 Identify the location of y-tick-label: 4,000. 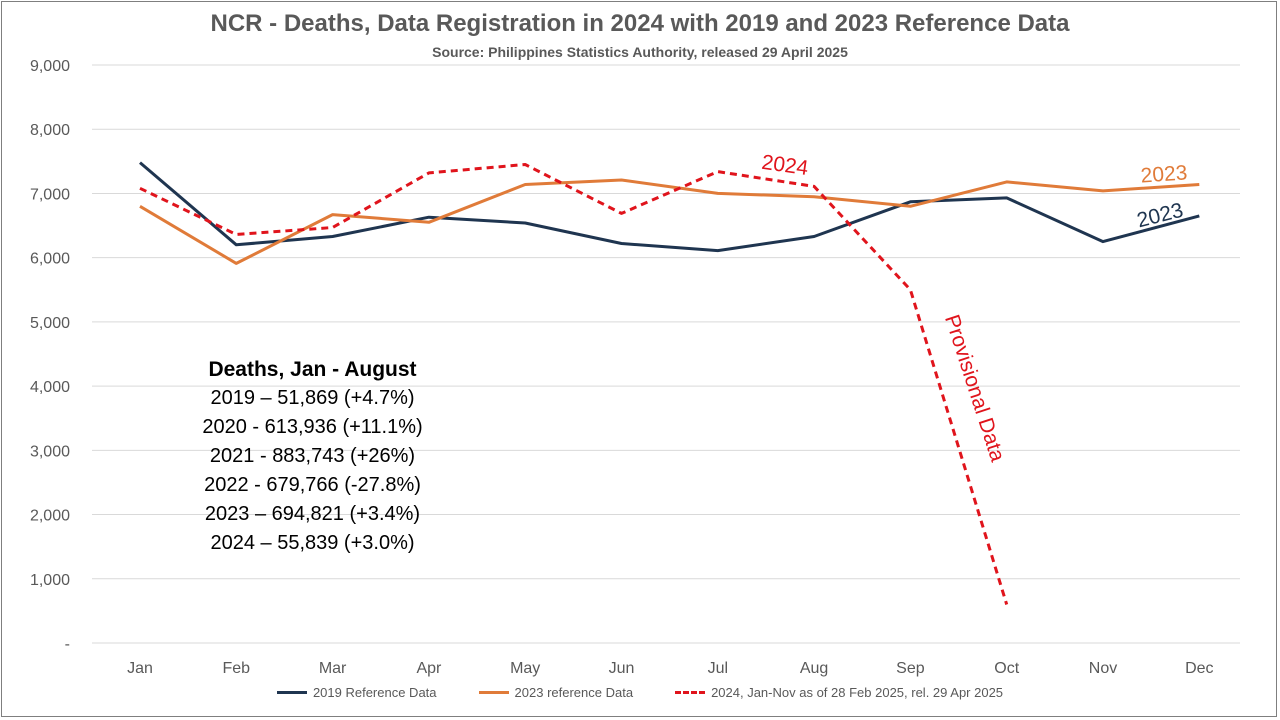
(50, 387).